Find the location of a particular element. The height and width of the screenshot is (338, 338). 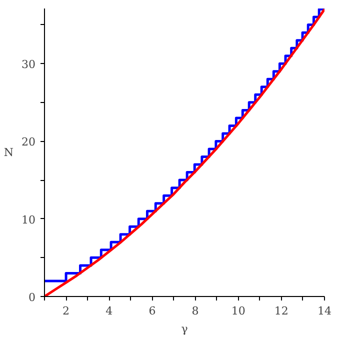

y-tick-label: 0 is located at coordinates (32, 297).